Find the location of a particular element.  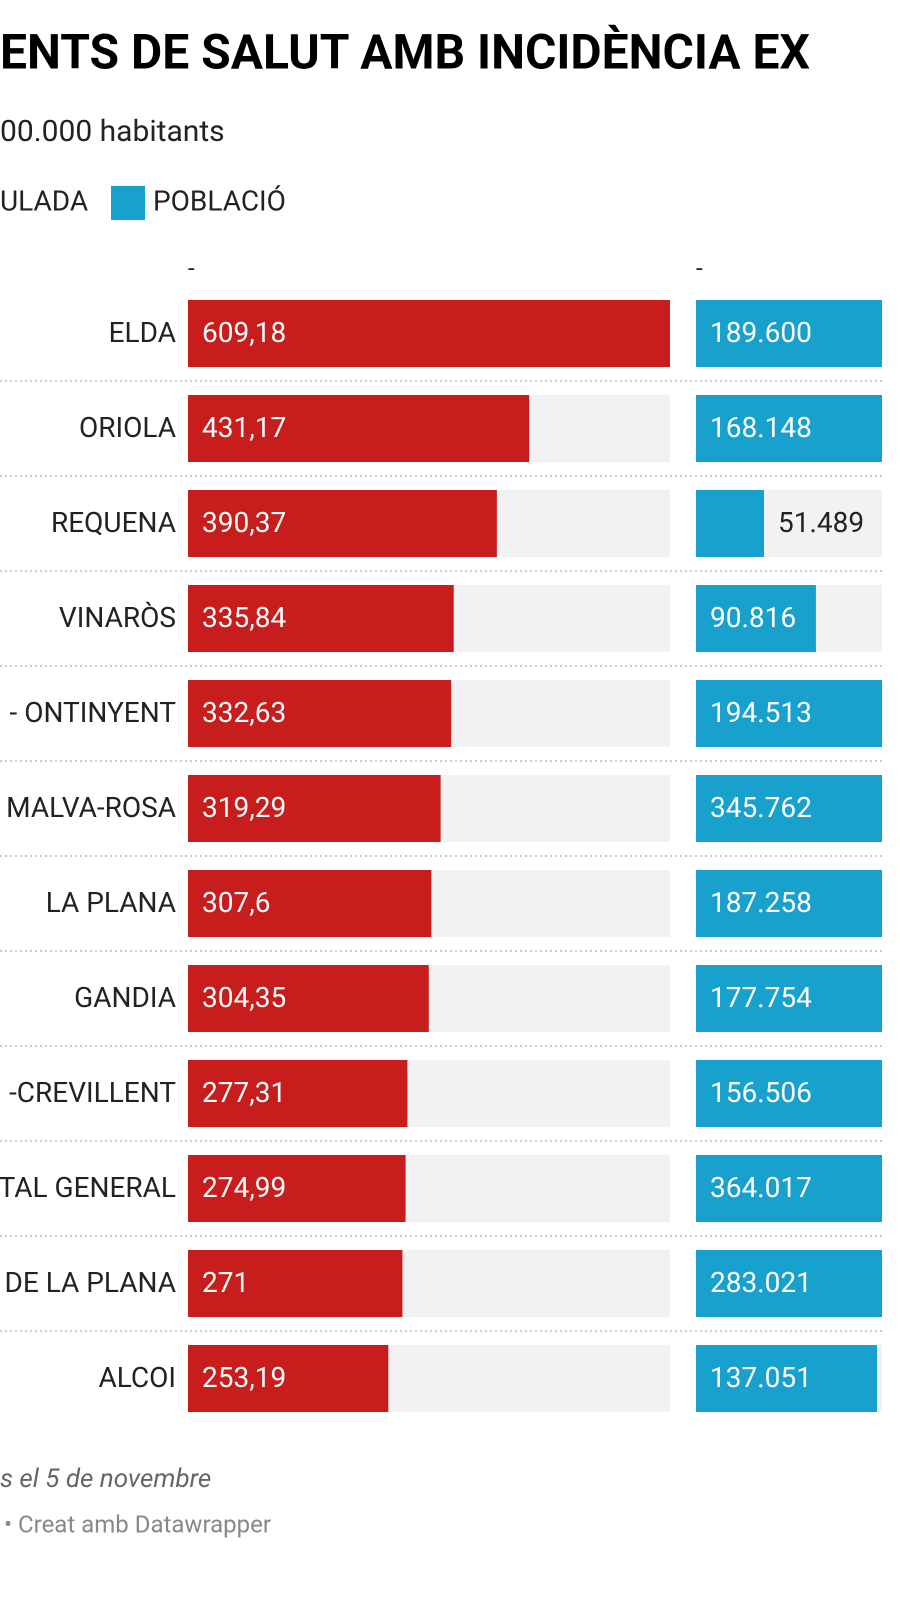

category-label: ALCOI is located at coordinates (137, 1377).